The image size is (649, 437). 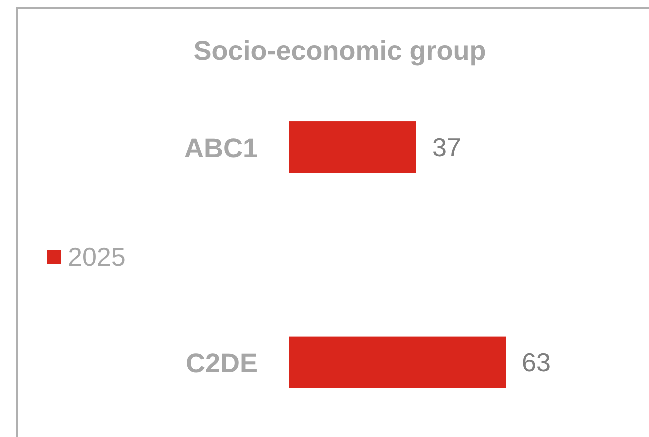 What do you see at coordinates (447, 147) in the screenshot?
I see `data-label: 37` at bounding box center [447, 147].